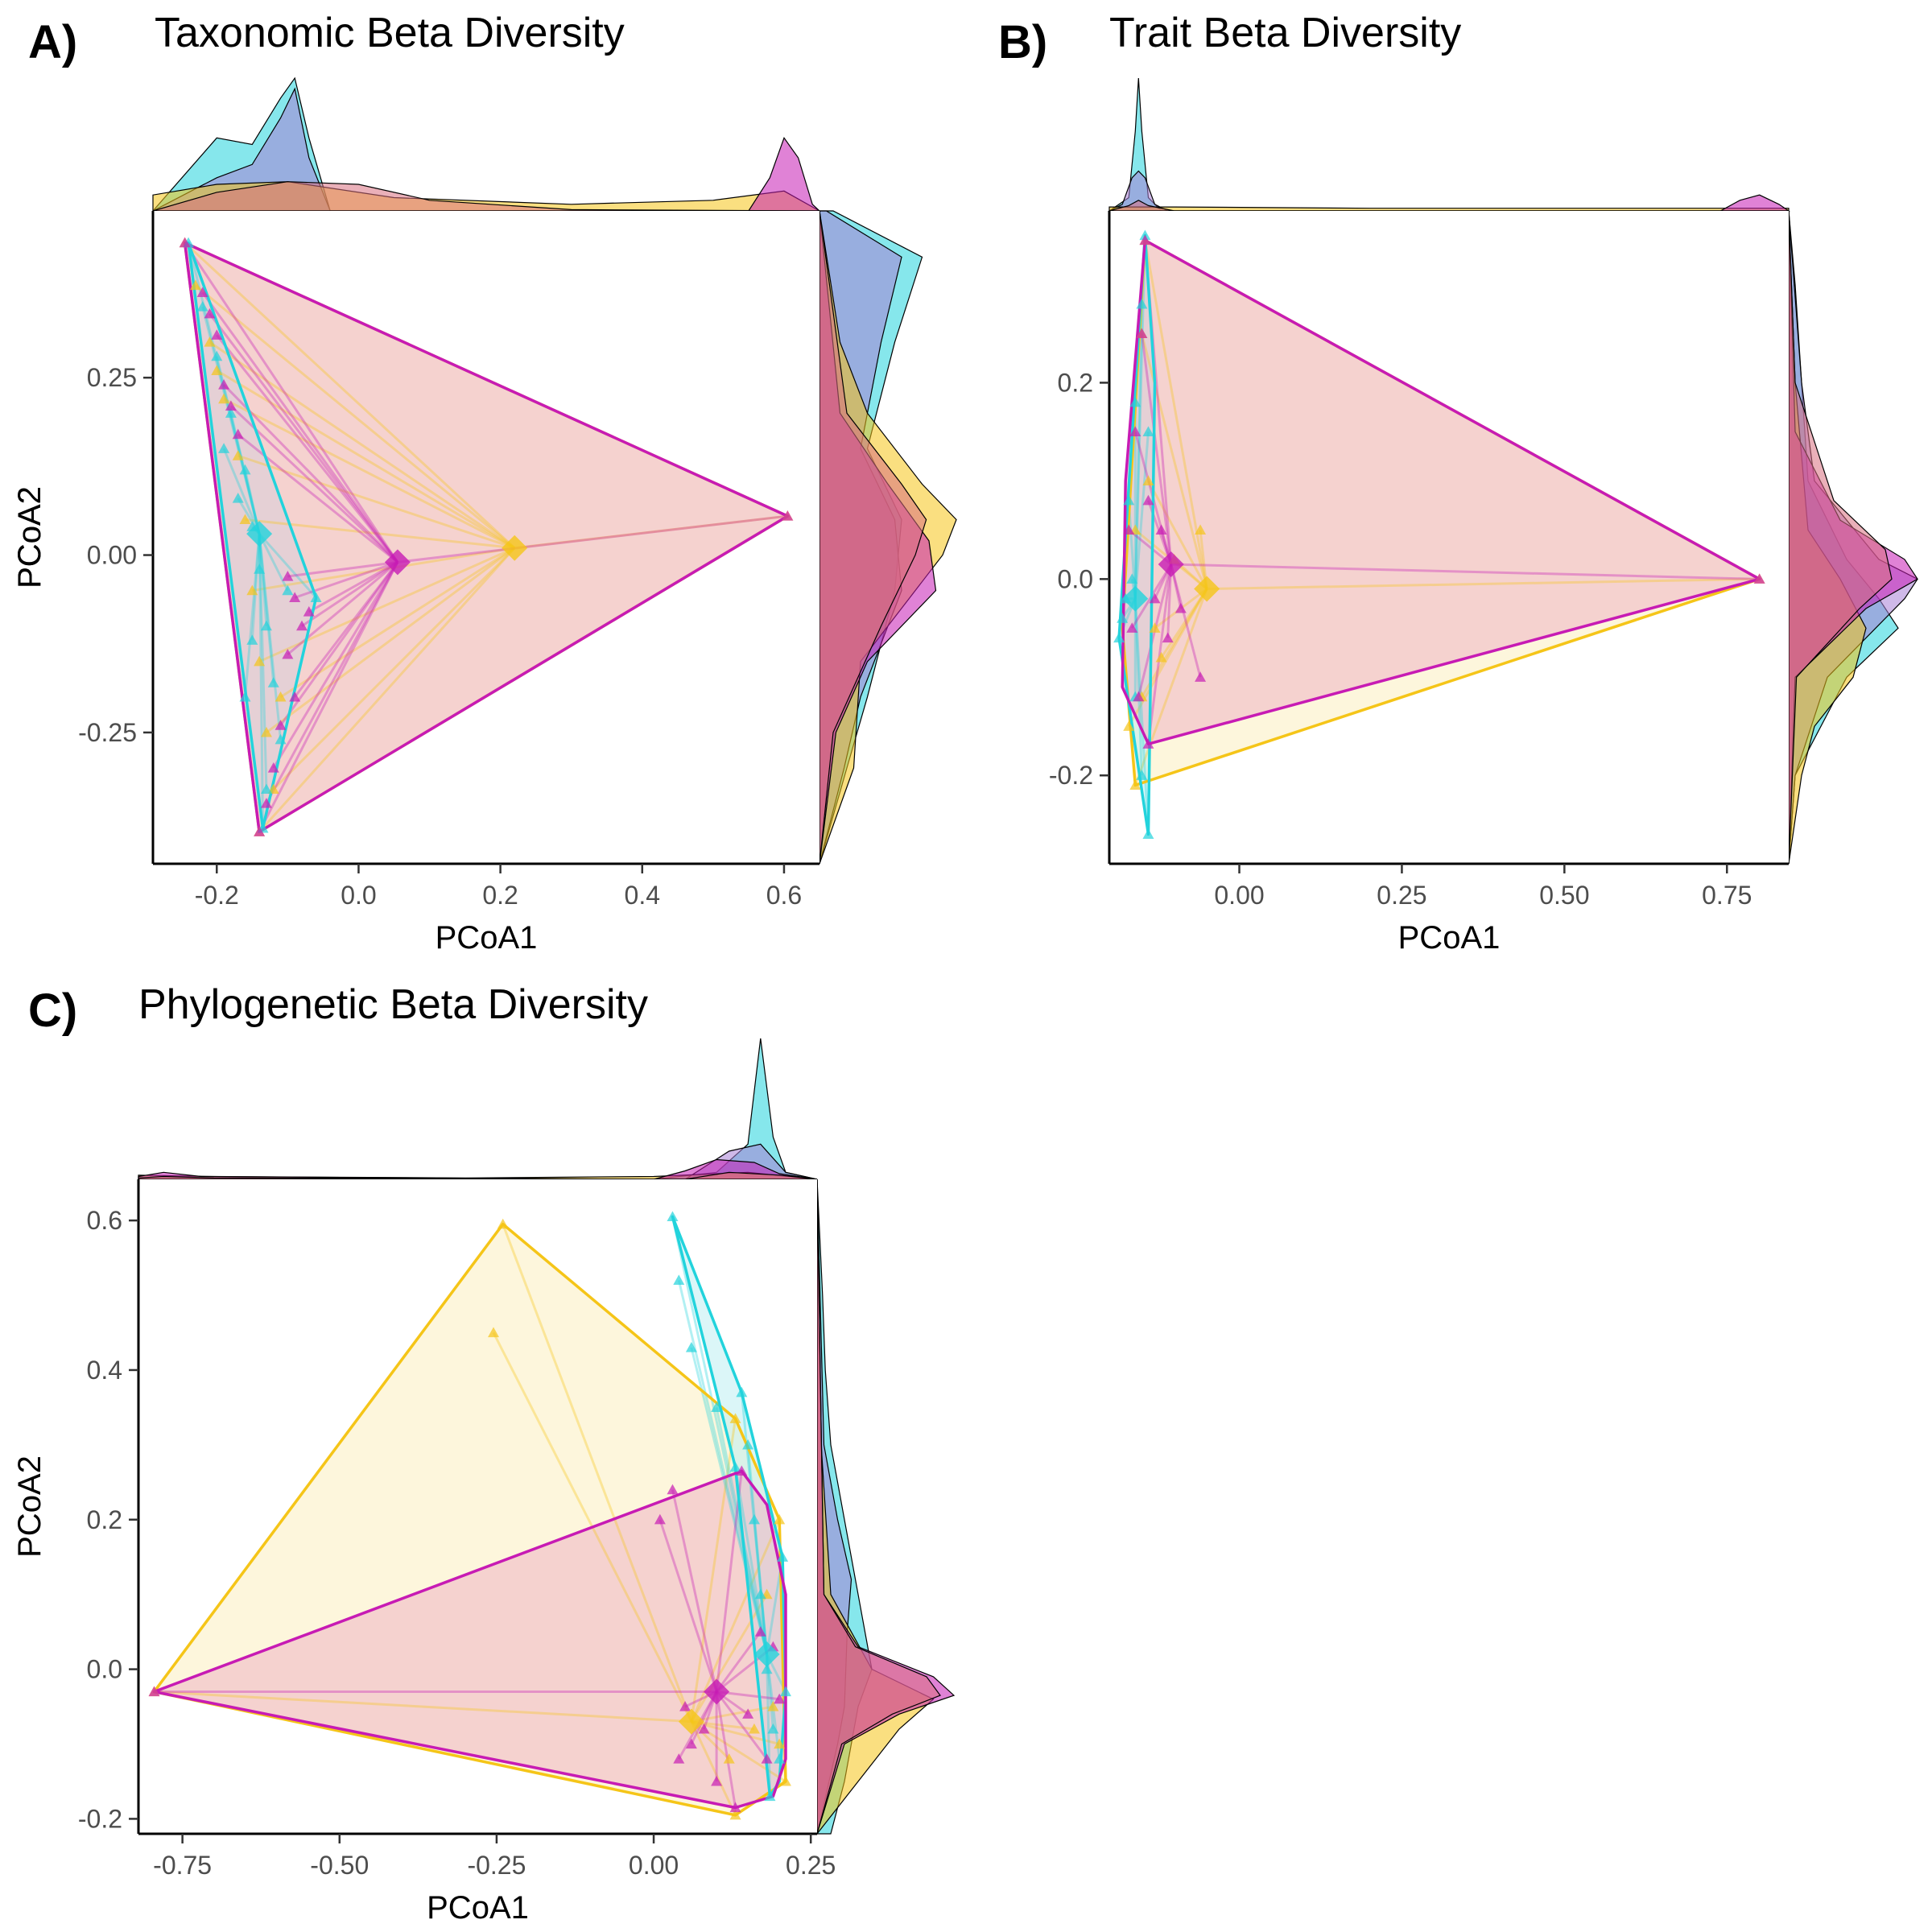  What do you see at coordinates (390, 33) in the screenshot?
I see `panel-title: Taxonomic Beta Diversity` at bounding box center [390, 33].